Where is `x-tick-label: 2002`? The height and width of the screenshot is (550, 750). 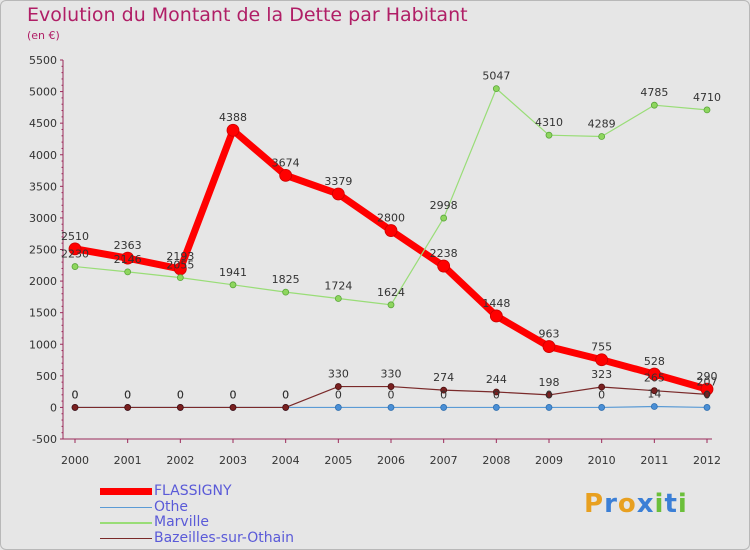 x-tick-label: 2002 is located at coordinates (180, 460).